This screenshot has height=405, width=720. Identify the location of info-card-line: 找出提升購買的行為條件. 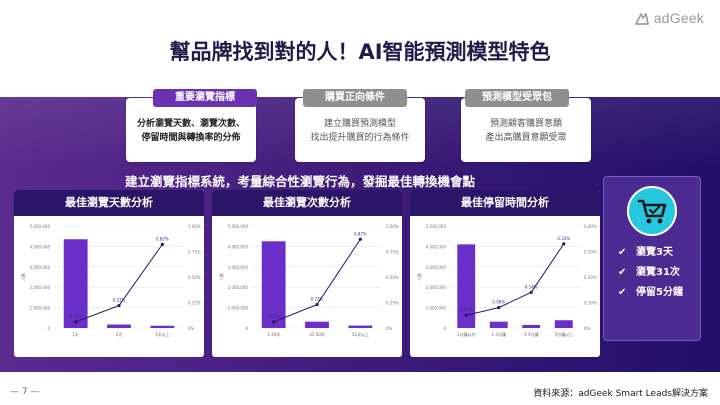
(360, 138).